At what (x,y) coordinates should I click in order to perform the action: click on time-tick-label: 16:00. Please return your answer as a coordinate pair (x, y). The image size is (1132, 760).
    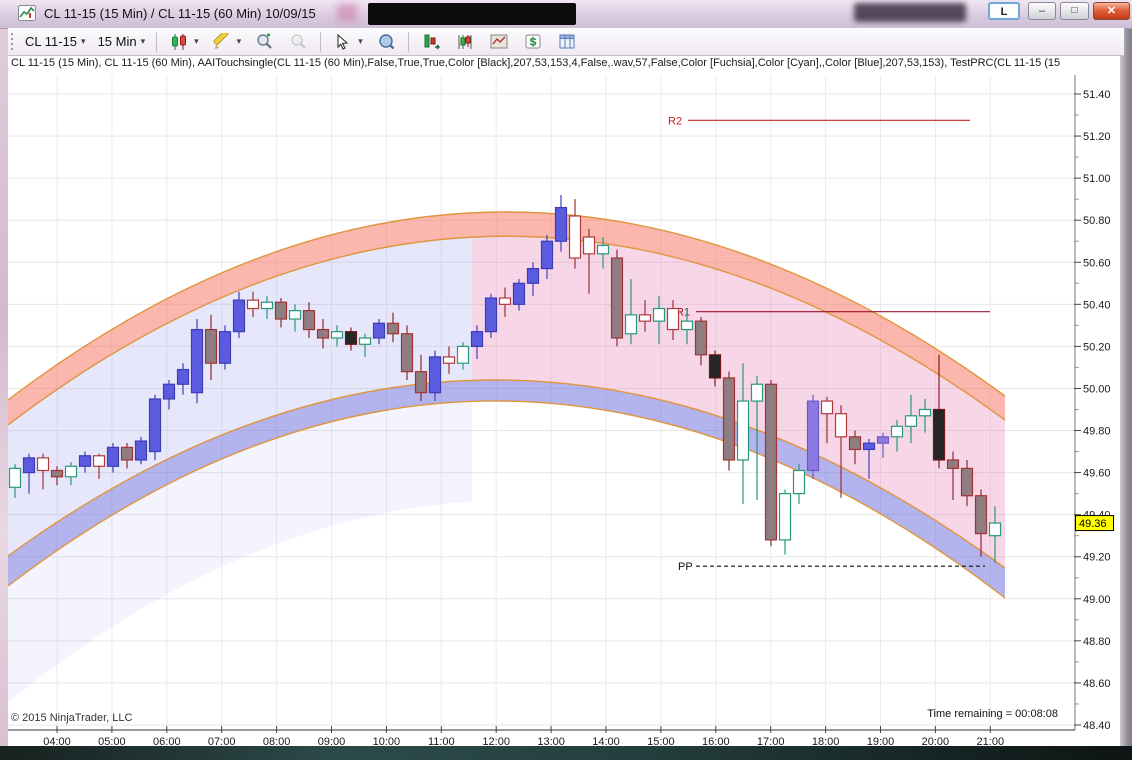
    Looking at the image, I should click on (716, 742).